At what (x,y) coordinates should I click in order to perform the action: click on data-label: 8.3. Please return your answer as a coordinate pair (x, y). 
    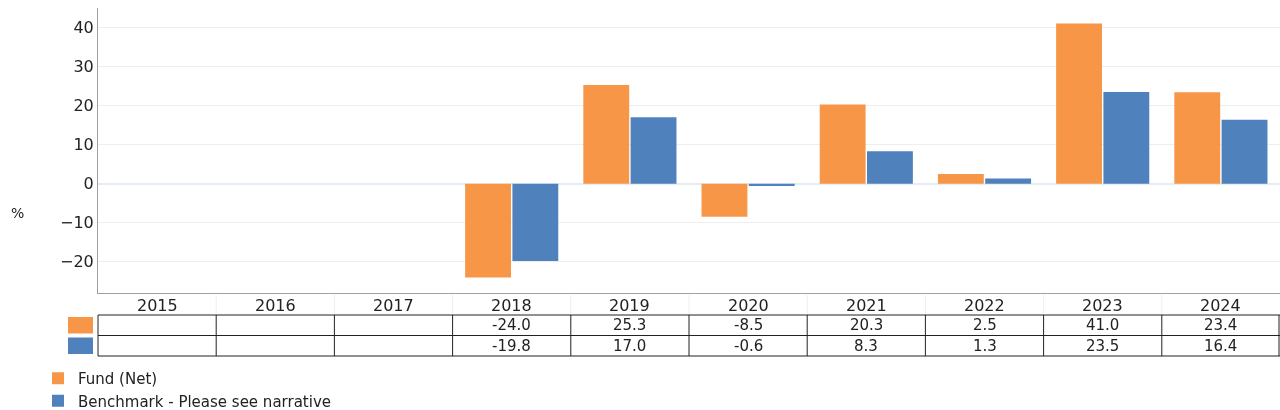
    Looking at the image, I should click on (866, 346).